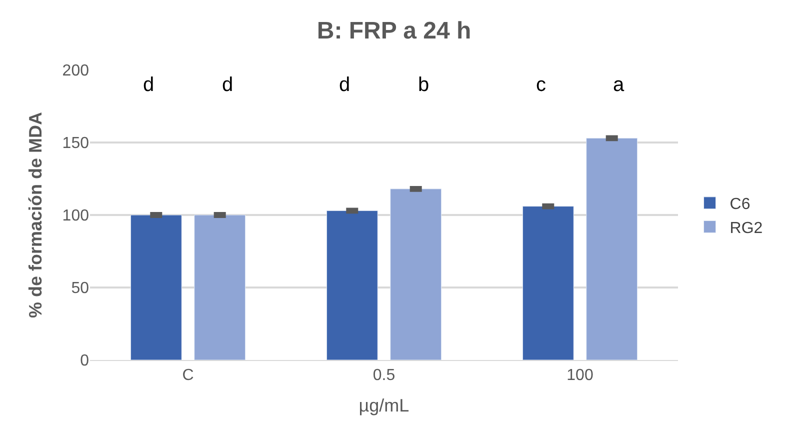 This screenshot has width=788, height=435. What do you see at coordinates (580, 375) in the screenshot?
I see `x-tick-label: 100` at bounding box center [580, 375].